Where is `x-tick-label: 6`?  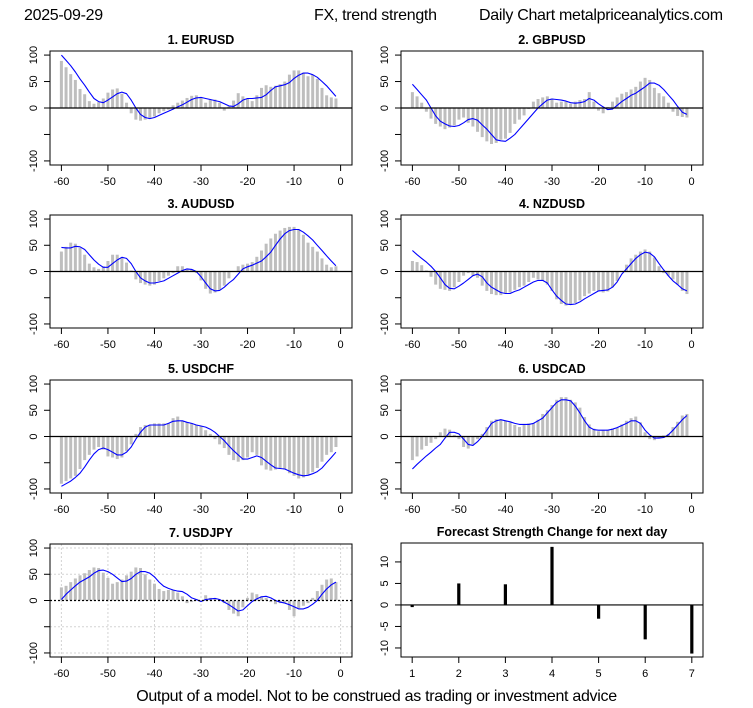
x-tick-label: 6 is located at coordinates (645, 674).